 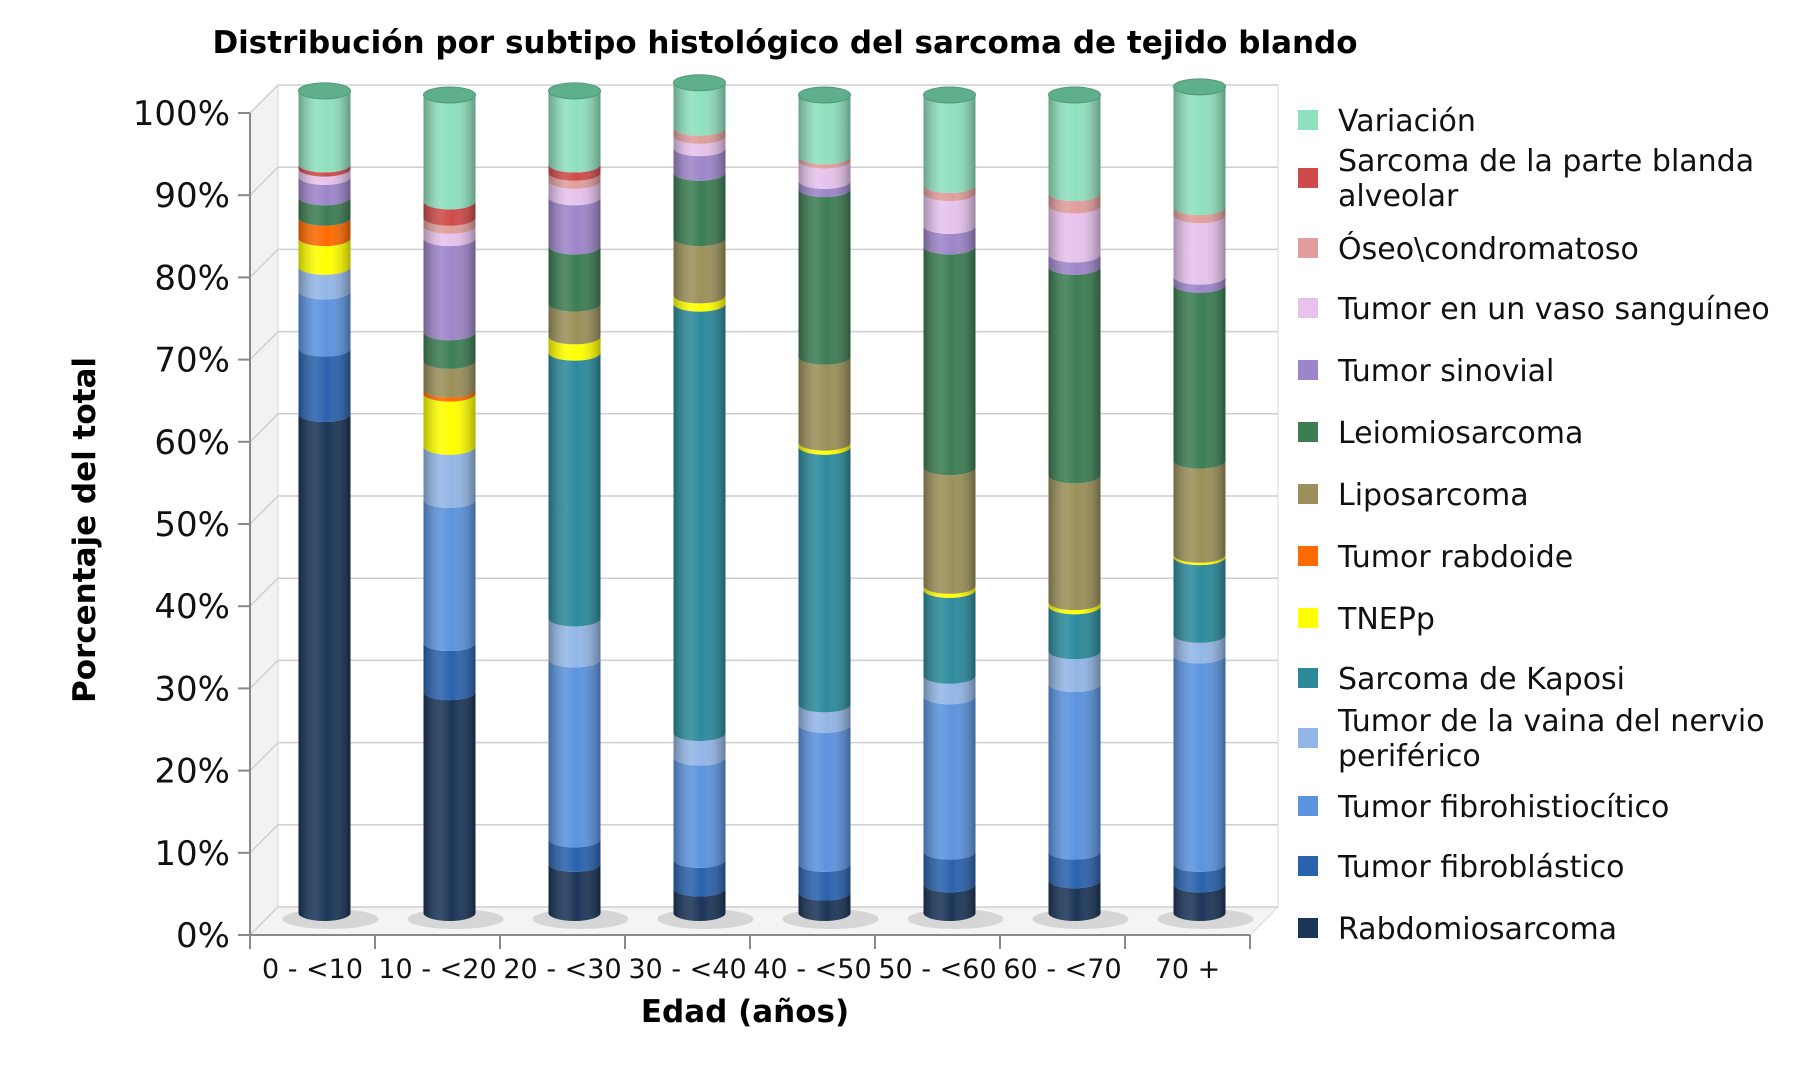 I want to click on y-tick-label: 50%, so click(x=192, y=525).